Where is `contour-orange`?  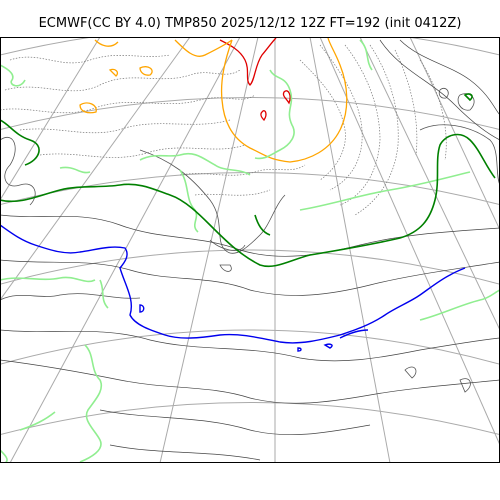 contour-orange is located at coordinates (213, 100).